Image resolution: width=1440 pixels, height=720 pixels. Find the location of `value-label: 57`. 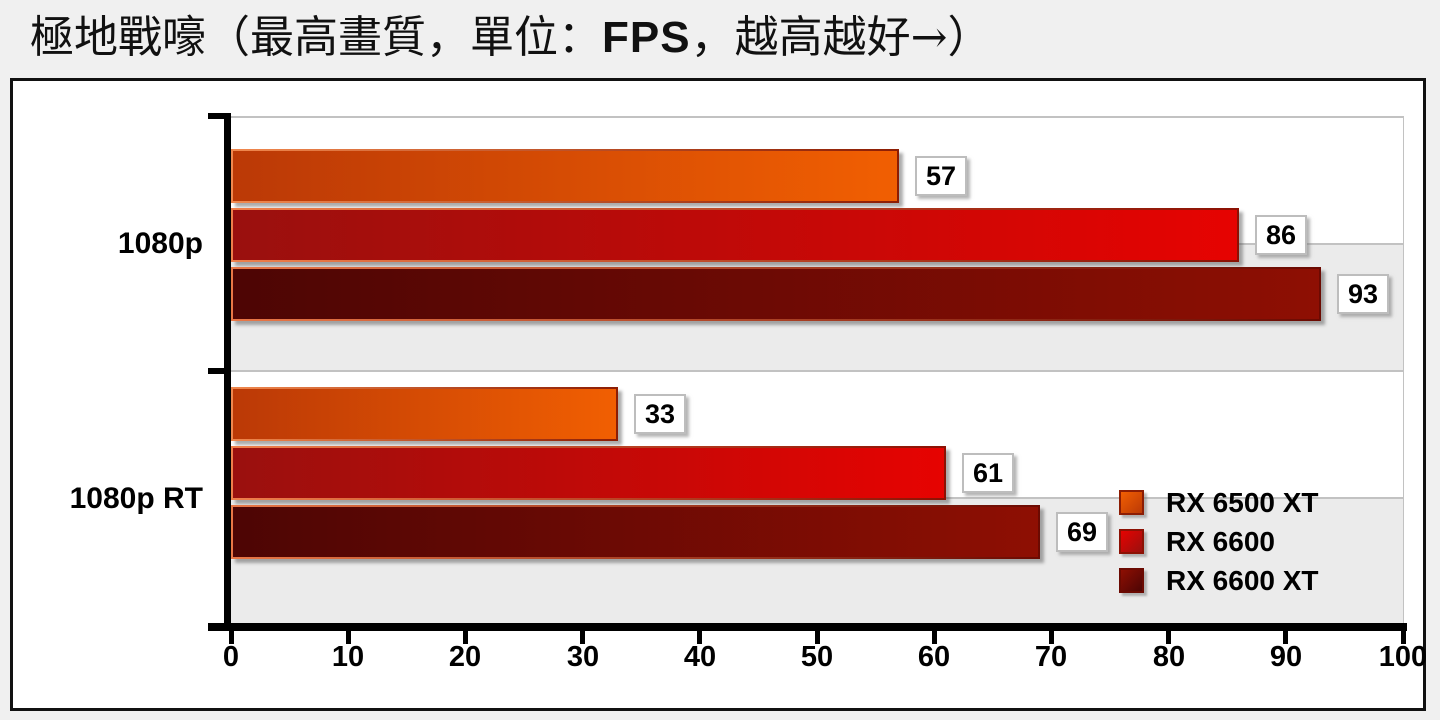

value-label: 57 is located at coordinates (941, 176).